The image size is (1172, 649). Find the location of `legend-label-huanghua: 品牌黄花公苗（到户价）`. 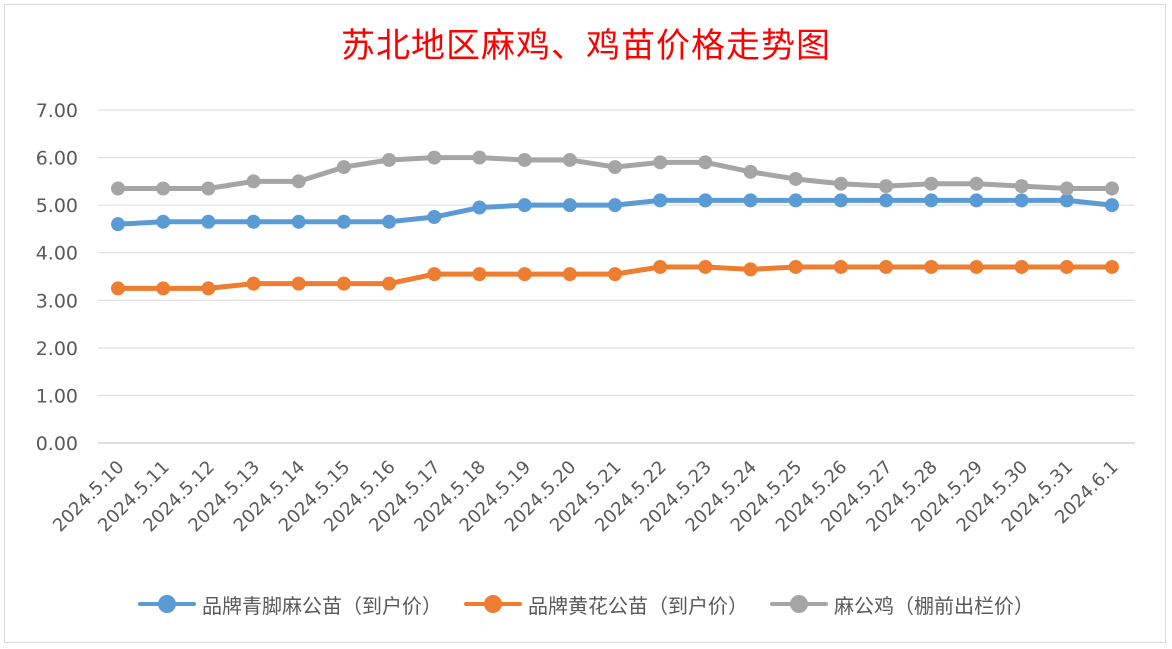

legend-label-huanghua: 品牌黄花公苗（到户价） is located at coordinates (638, 605).